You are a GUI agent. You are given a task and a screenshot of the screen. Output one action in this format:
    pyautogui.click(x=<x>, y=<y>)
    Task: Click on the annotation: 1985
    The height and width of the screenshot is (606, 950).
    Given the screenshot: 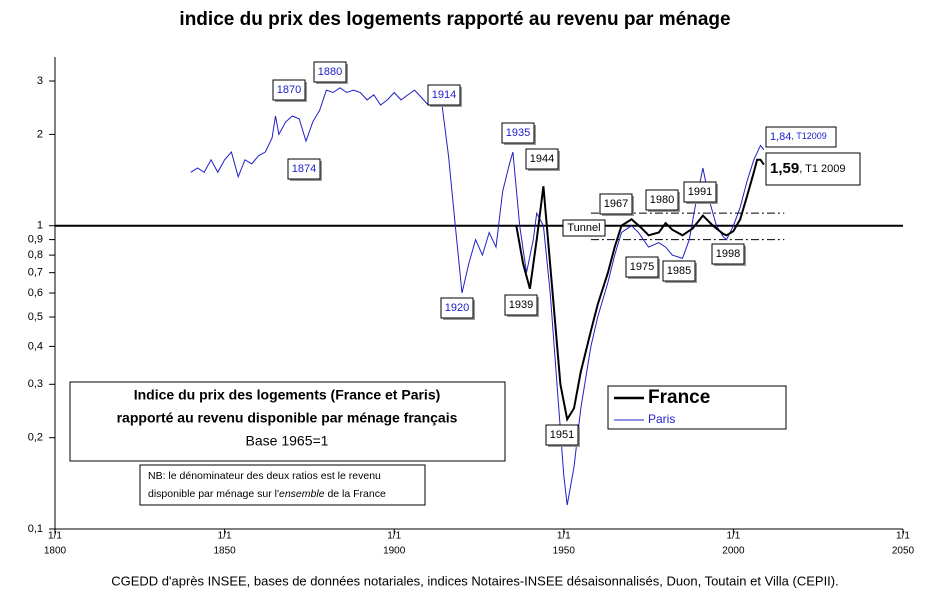 What is the action you would take?
    pyautogui.click(x=679, y=271)
    